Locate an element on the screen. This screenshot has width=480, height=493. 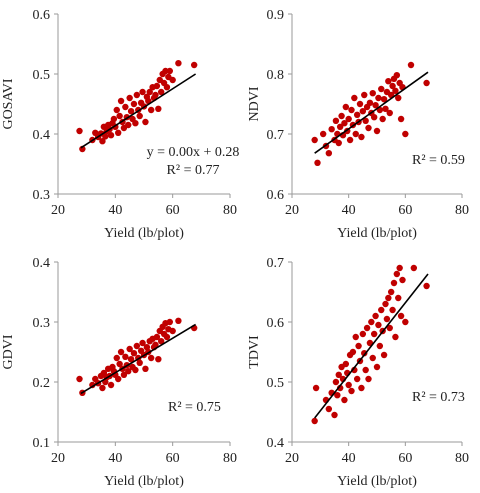
annotation: R² = 0.73 is located at coordinates (438, 397).